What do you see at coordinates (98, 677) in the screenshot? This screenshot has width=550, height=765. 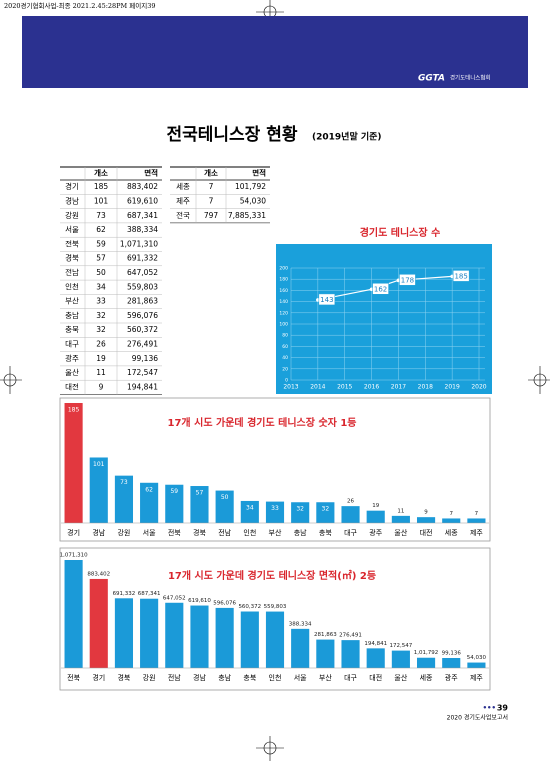 I see `x-tick-label: 경기` at bounding box center [98, 677].